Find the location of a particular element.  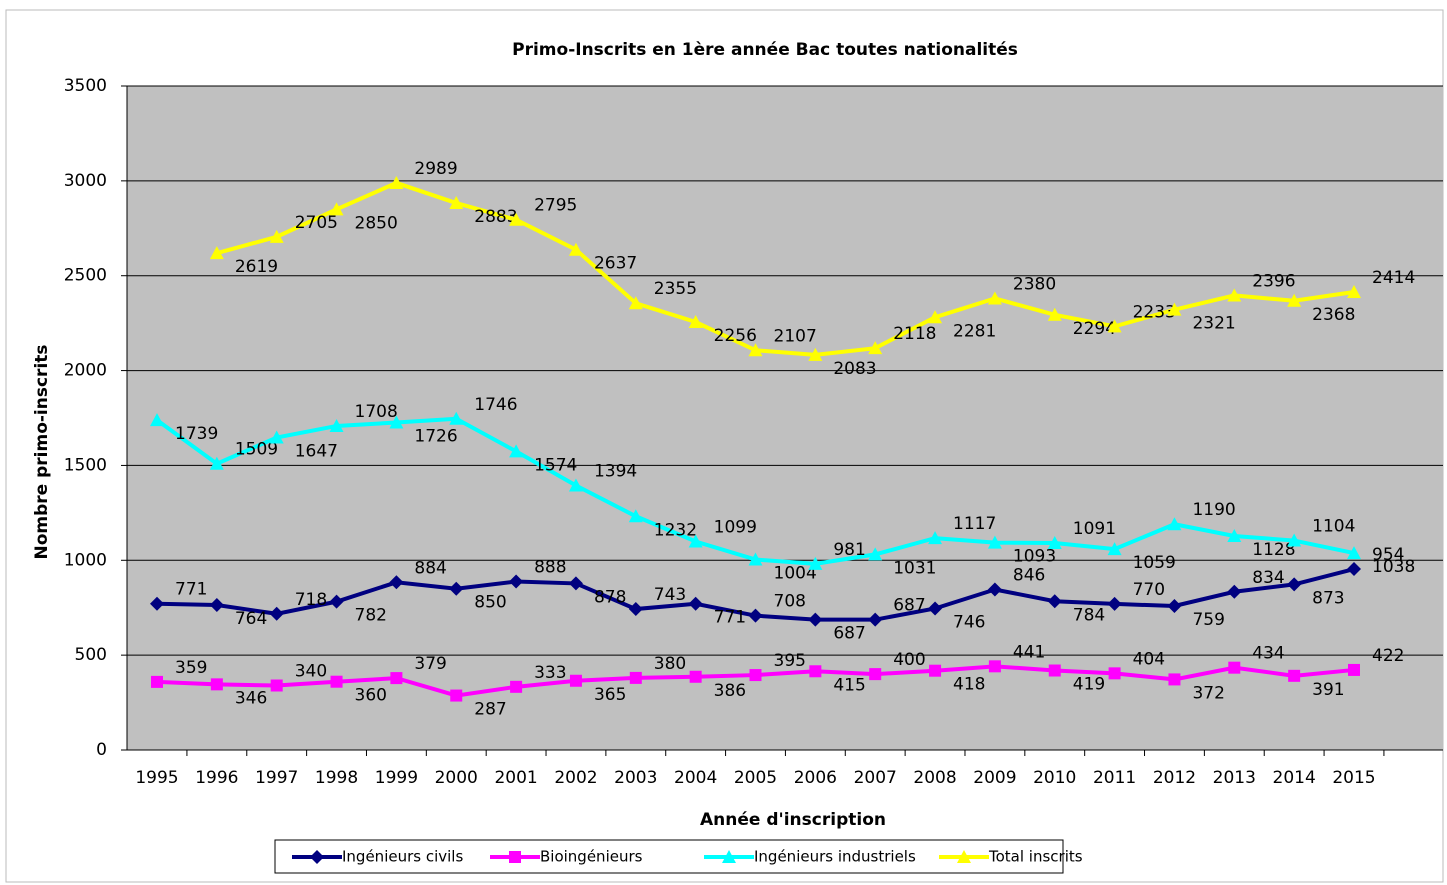

x-tick-label: 2015 is located at coordinates (1353, 778).